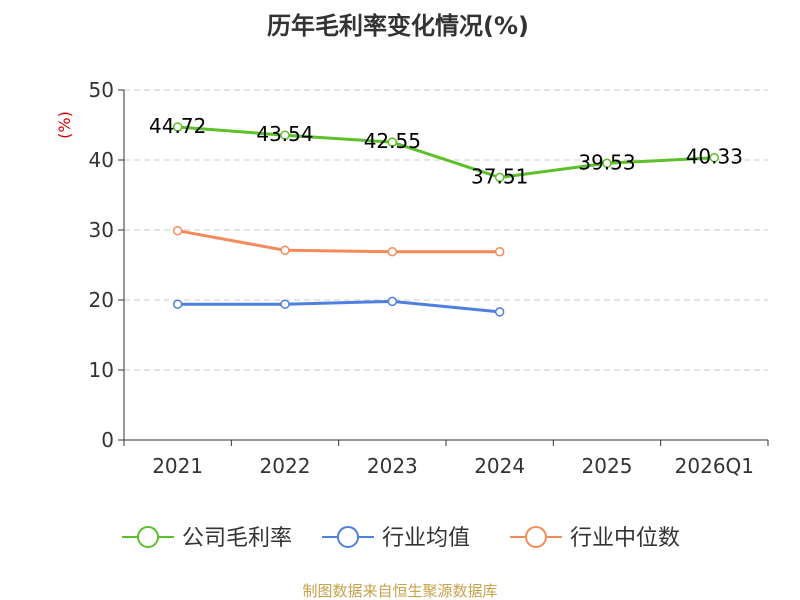  I want to click on y-tick-label: 50, so click(101, 90).